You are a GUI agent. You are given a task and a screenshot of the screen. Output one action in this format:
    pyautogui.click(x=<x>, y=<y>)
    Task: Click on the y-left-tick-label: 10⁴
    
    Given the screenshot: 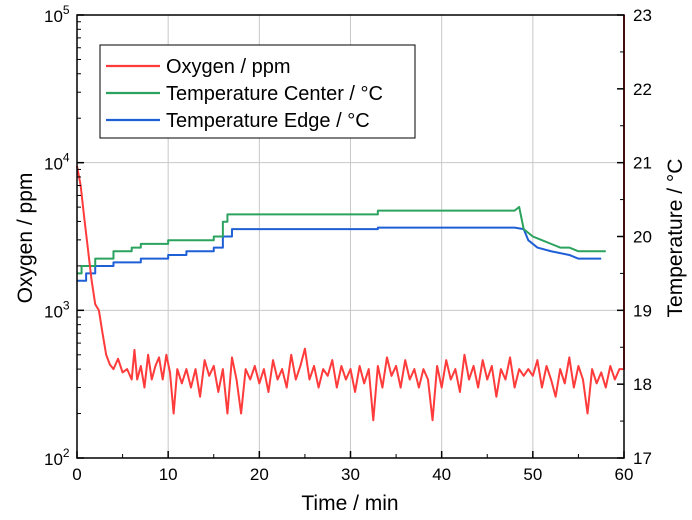 What is the action you would take?
    pyautogui.click(x=57, y=162)
    